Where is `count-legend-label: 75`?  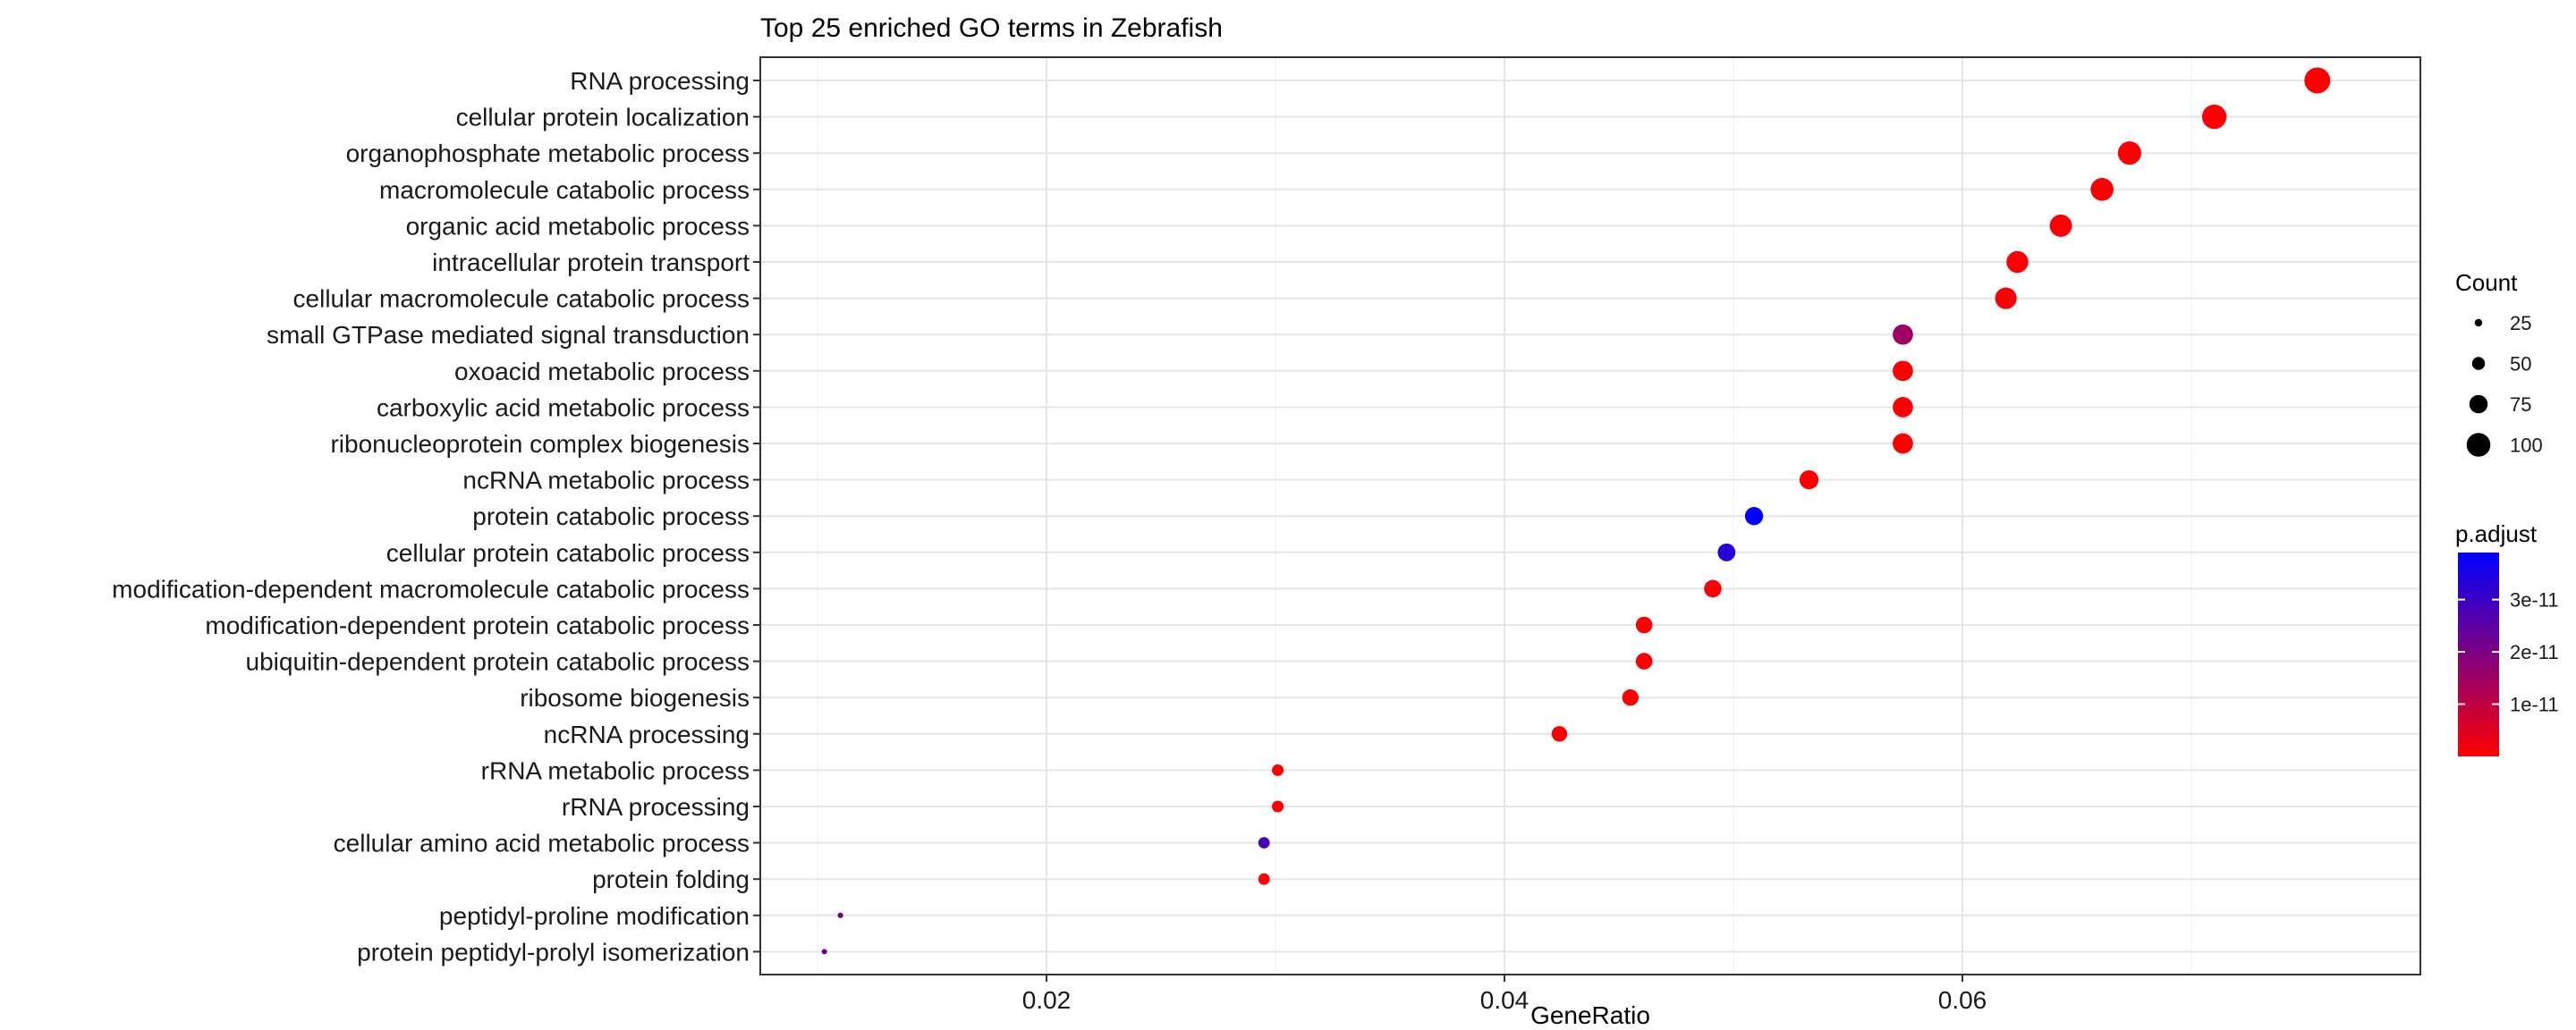 count-legend-label: 75 is located at coordinates (2520, 404).